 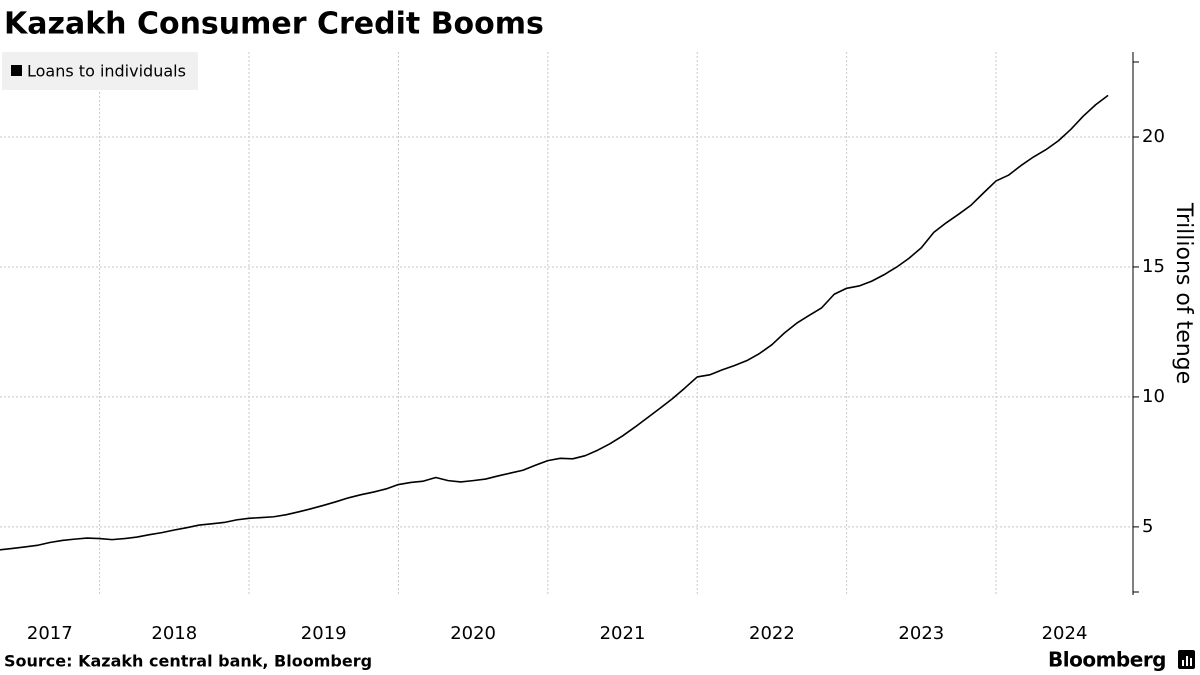 What do you see at coordinates (324, 633) in the screenshot?
I see `x-tick-label: 2019` at bounding box center [324, 633].